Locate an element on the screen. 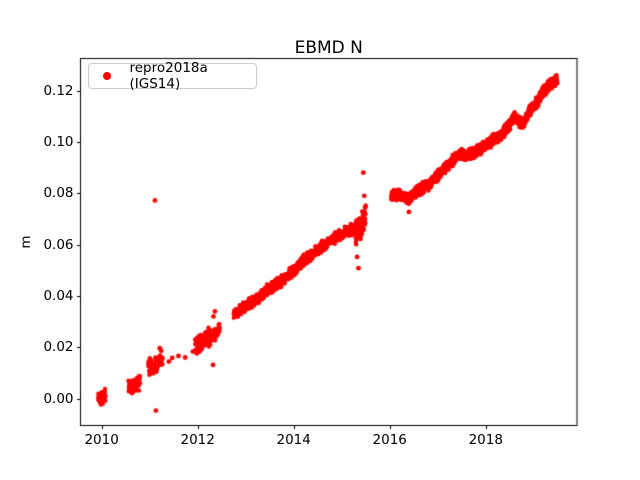 Image resolution: width=640 pixels, height=480 pixels. y-tick-label: 0.04 is located at coordinates (58, 295).